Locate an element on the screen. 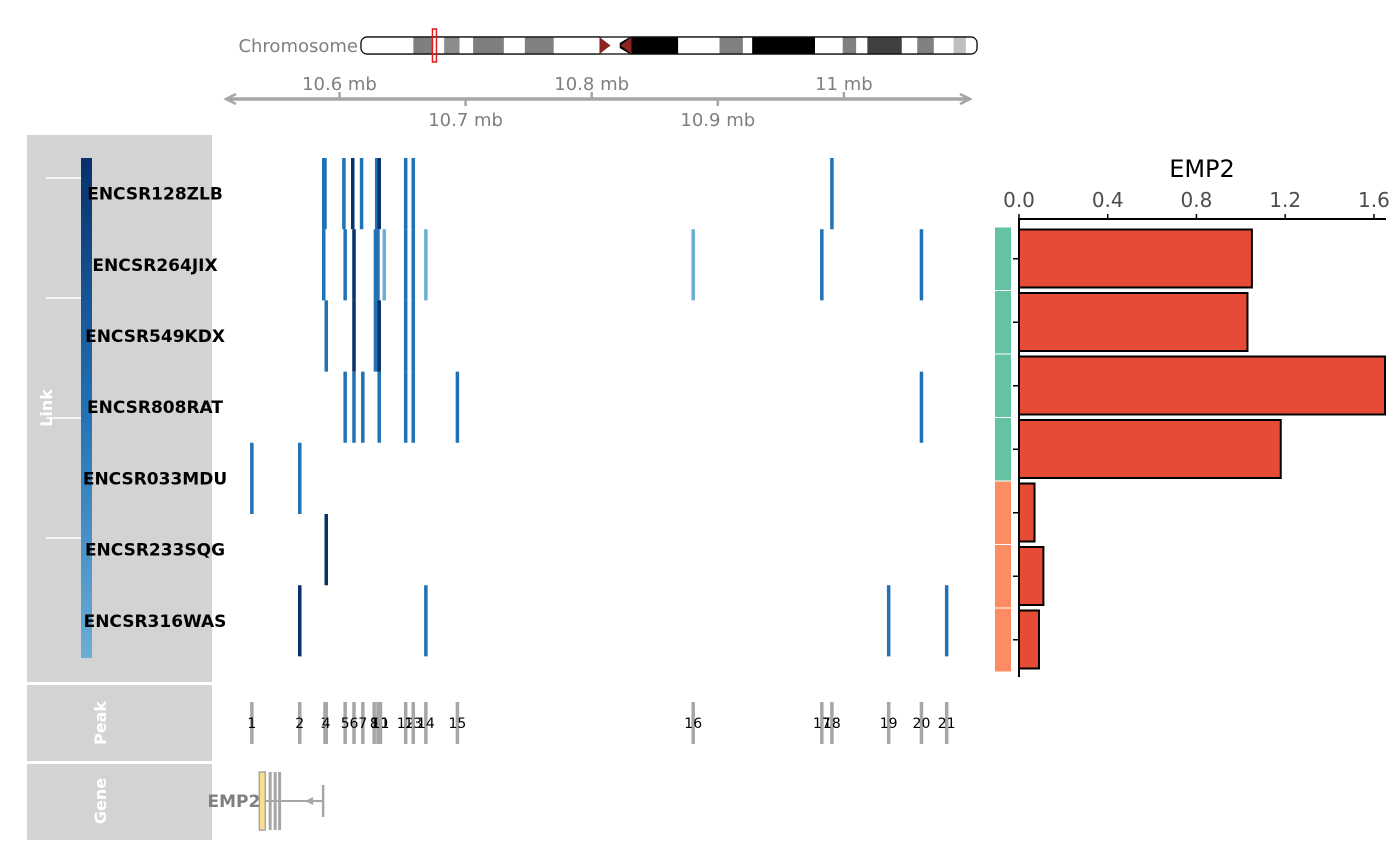  gene-model: EMP2 is located at coordinates (266, 801).